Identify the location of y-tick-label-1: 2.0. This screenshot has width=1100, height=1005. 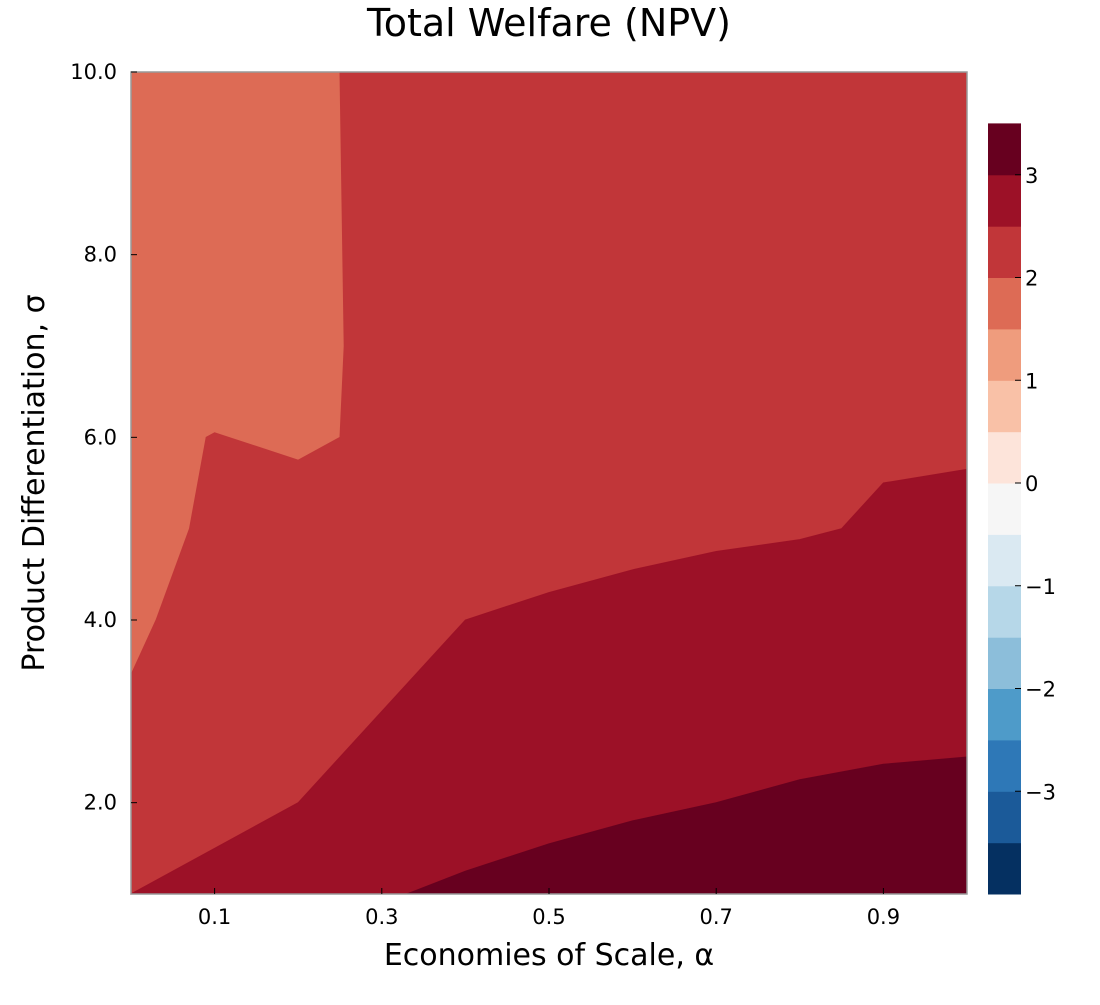
(100, 803).